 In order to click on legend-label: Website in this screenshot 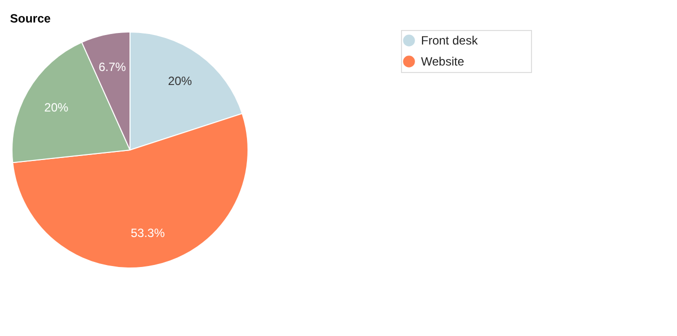, I will do `click(442, 61)`.